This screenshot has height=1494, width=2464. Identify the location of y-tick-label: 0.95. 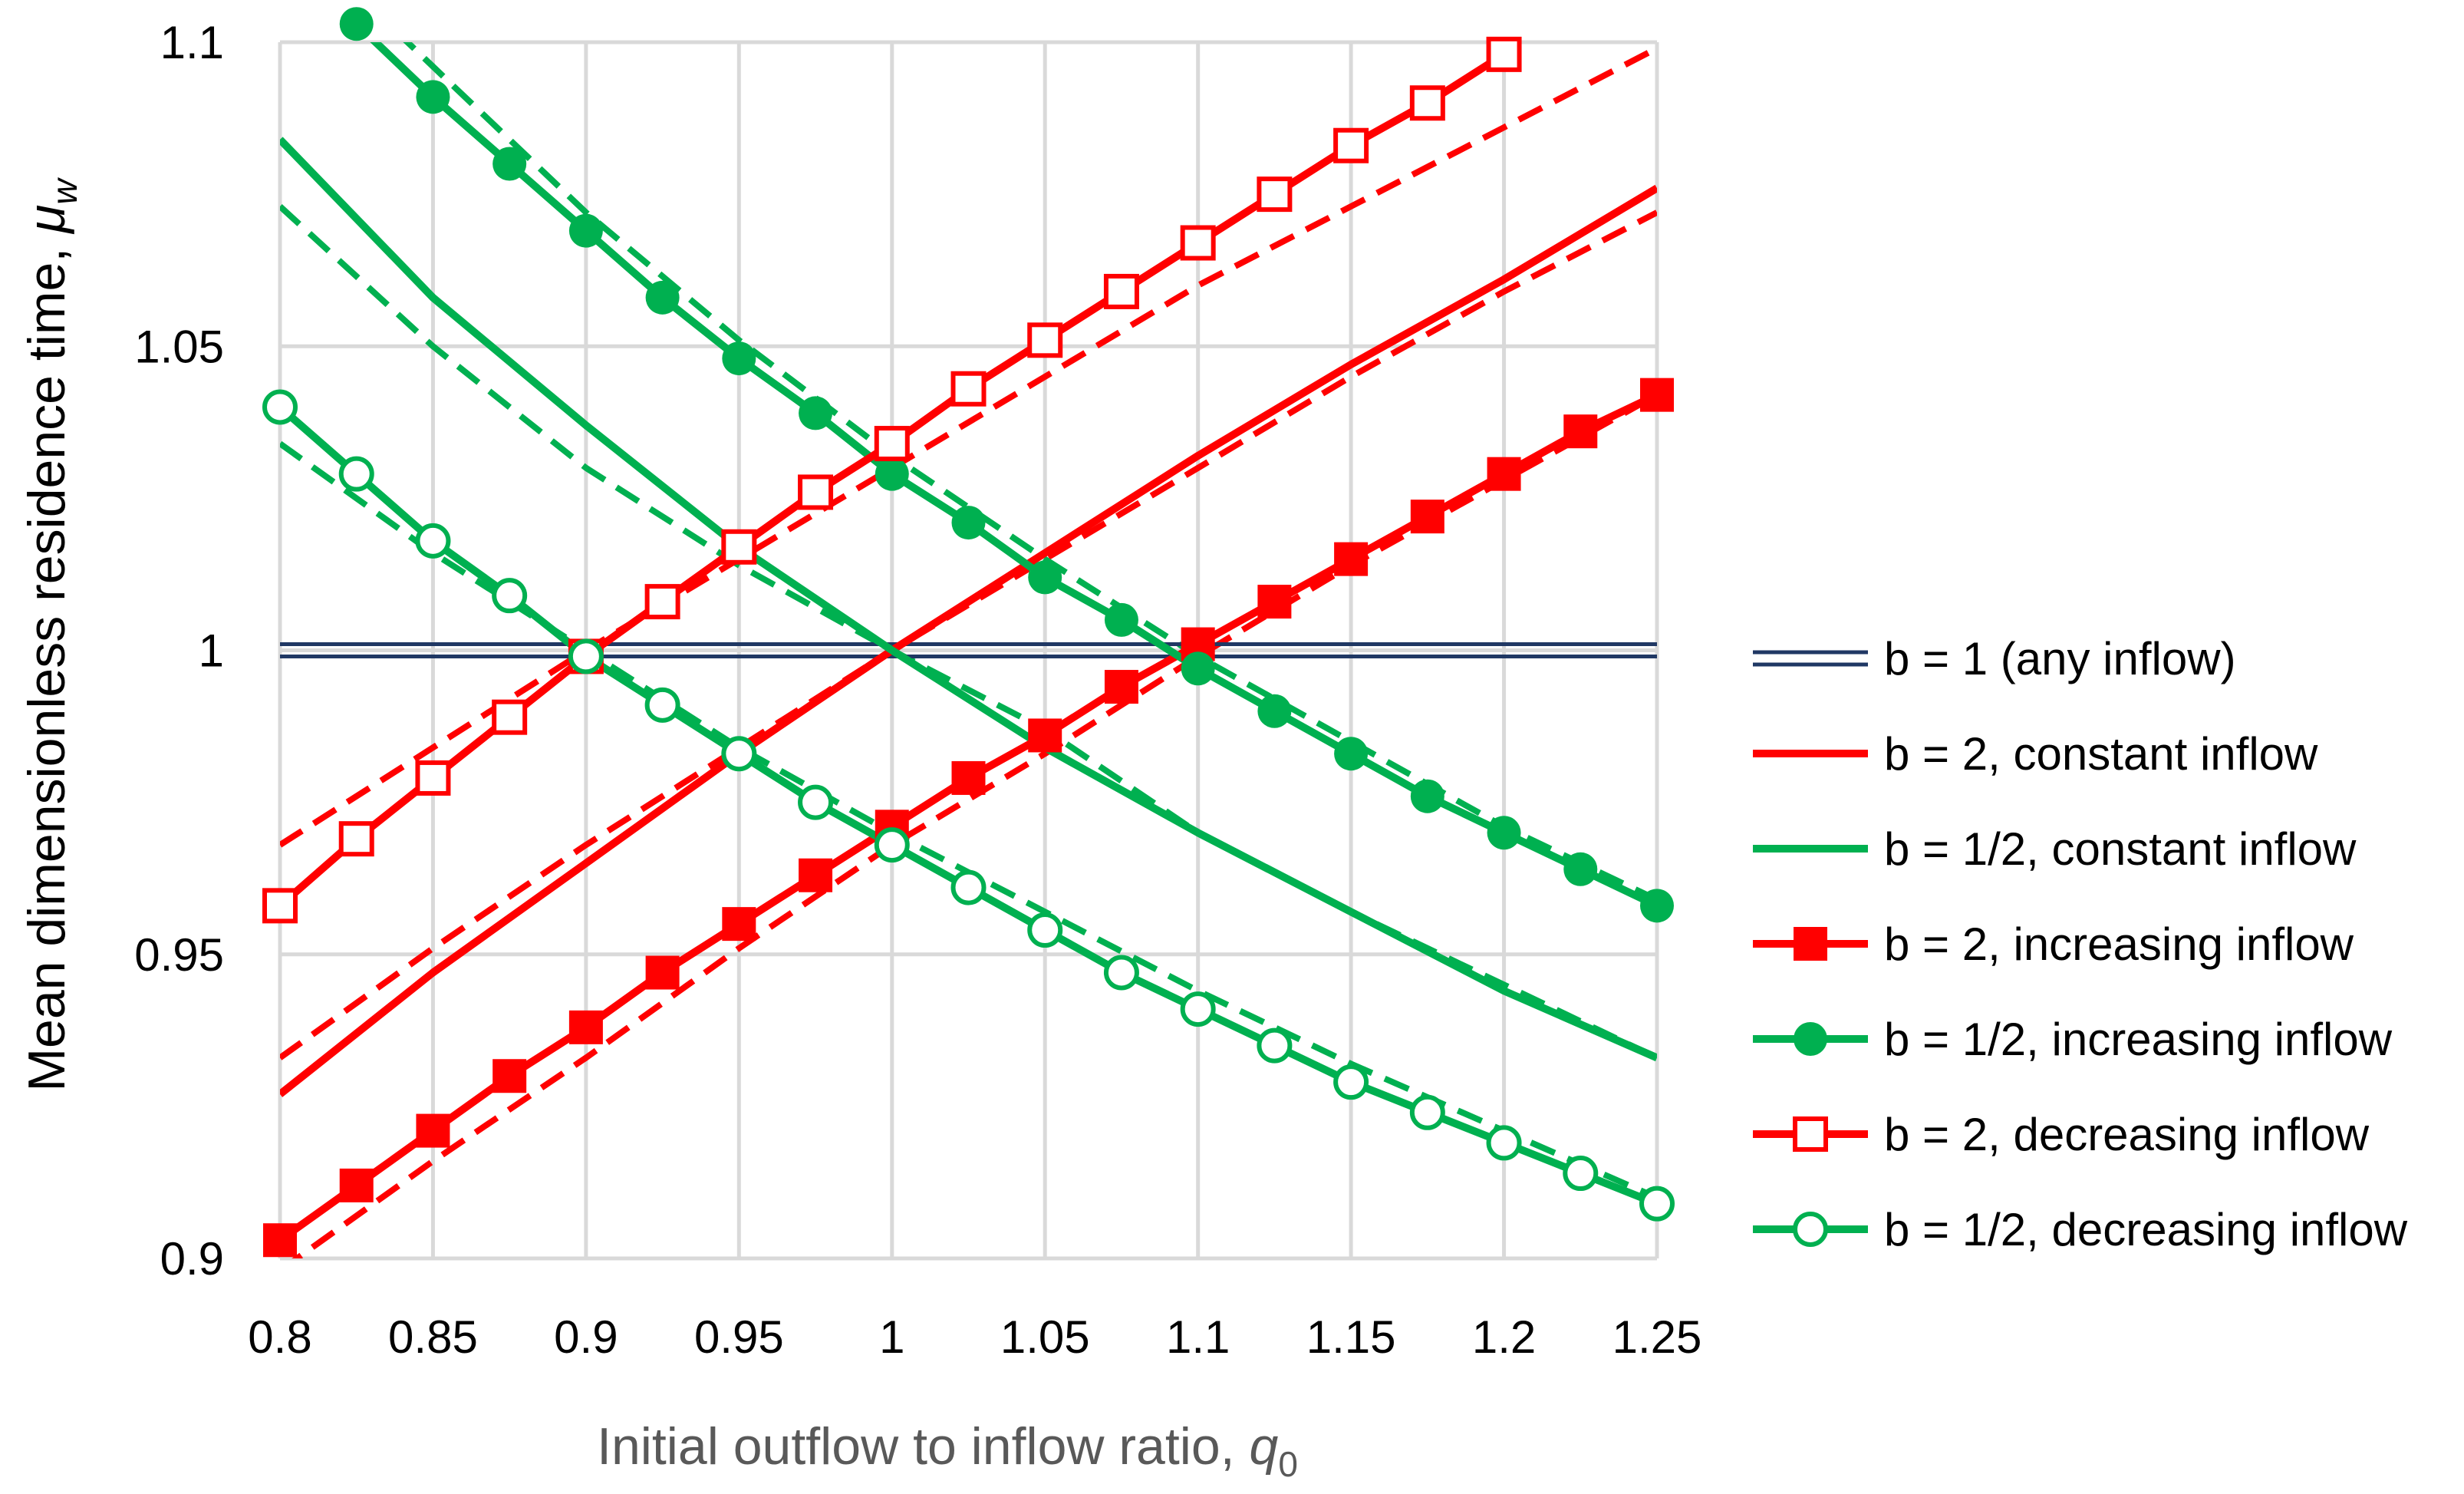
(179, 955).